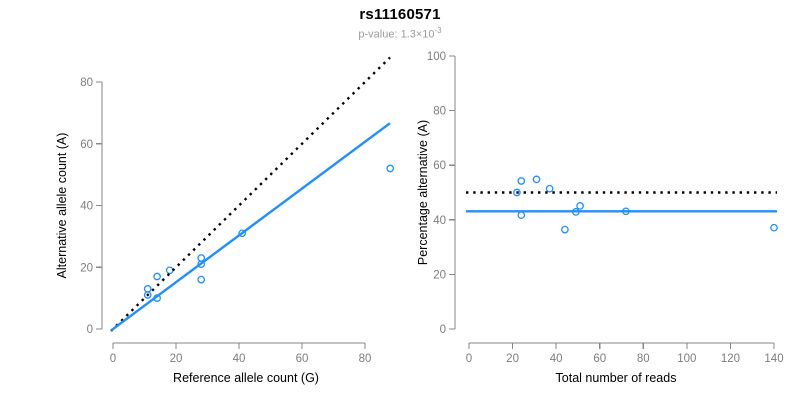  I want to click on x-axis-title: Reference allele count (G), so click(246, 378).